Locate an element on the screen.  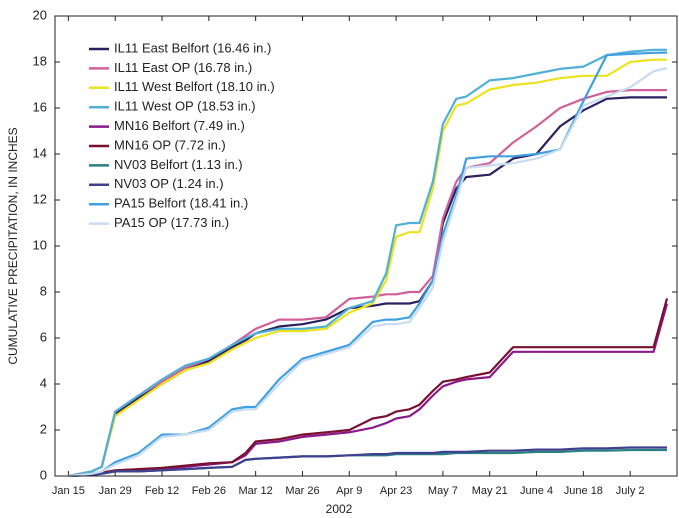
legend-label: IL11 East OP (16.78 in.) is located at coordinates (183, 67).